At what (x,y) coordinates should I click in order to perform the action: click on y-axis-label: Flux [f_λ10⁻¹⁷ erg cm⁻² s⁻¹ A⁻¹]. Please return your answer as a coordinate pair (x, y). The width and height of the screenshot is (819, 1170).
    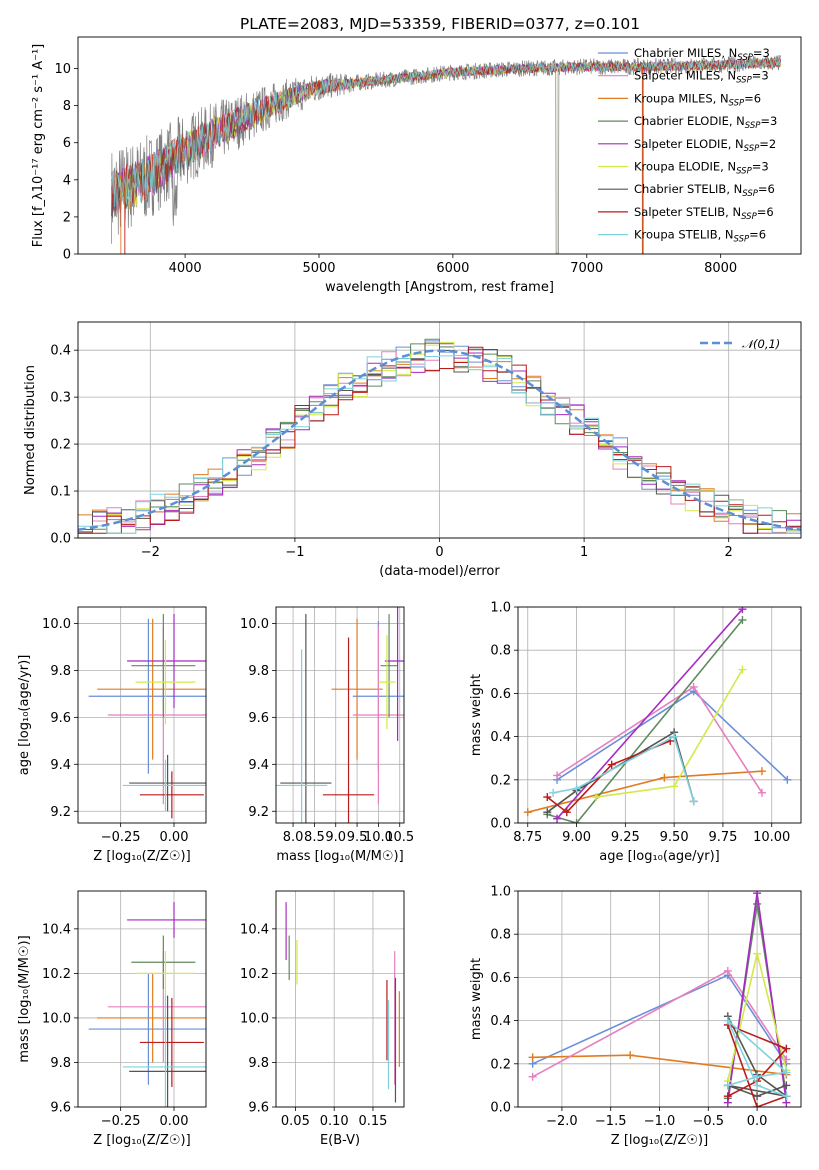
    Looking at the image, I should click on (38, 146).